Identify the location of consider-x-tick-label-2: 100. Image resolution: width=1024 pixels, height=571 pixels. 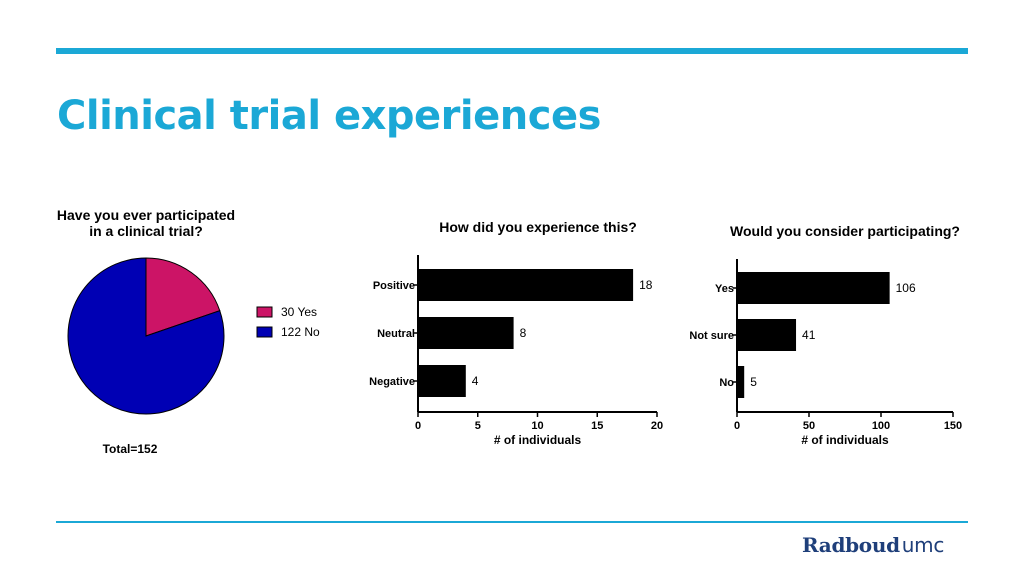
(881, 426).